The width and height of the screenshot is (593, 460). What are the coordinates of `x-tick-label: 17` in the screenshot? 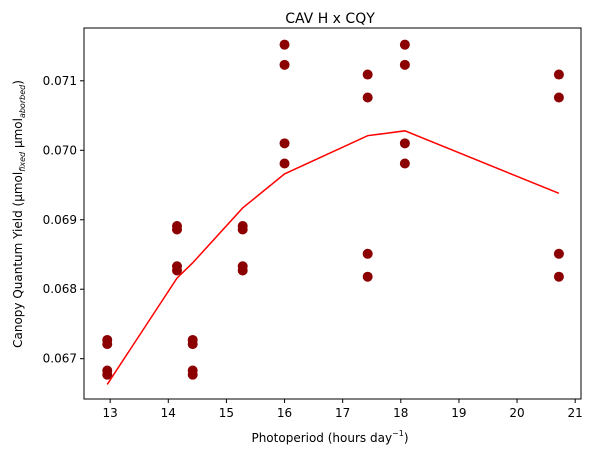 It's located at (342, 413).